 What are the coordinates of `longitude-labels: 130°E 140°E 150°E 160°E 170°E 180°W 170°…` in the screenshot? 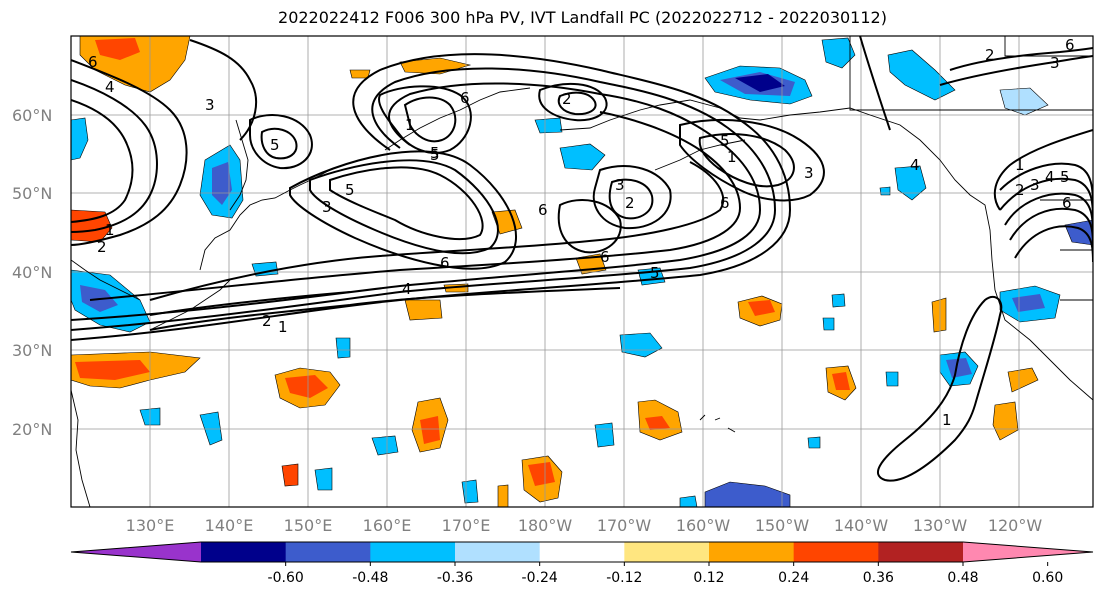 It's located at (584, 525).